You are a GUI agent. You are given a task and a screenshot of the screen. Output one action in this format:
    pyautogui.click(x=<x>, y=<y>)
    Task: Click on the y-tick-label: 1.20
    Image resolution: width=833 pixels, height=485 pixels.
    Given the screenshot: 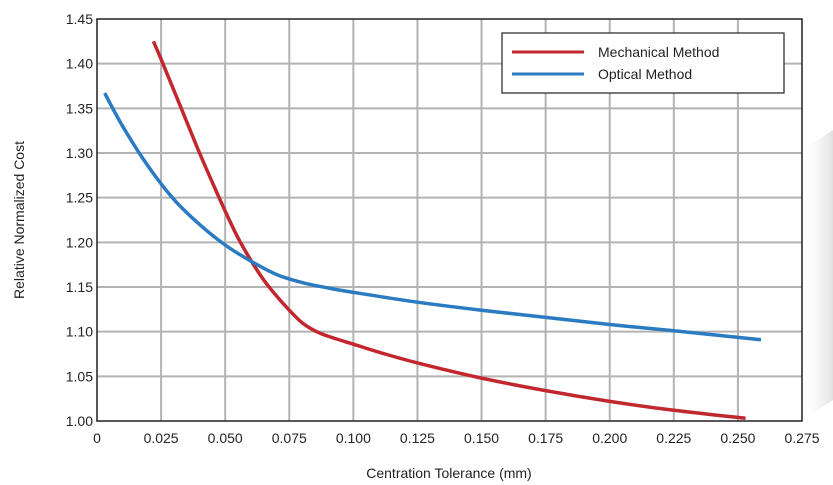 What is the action you would take?
    pyautogui.click(x=79, y=242)
    